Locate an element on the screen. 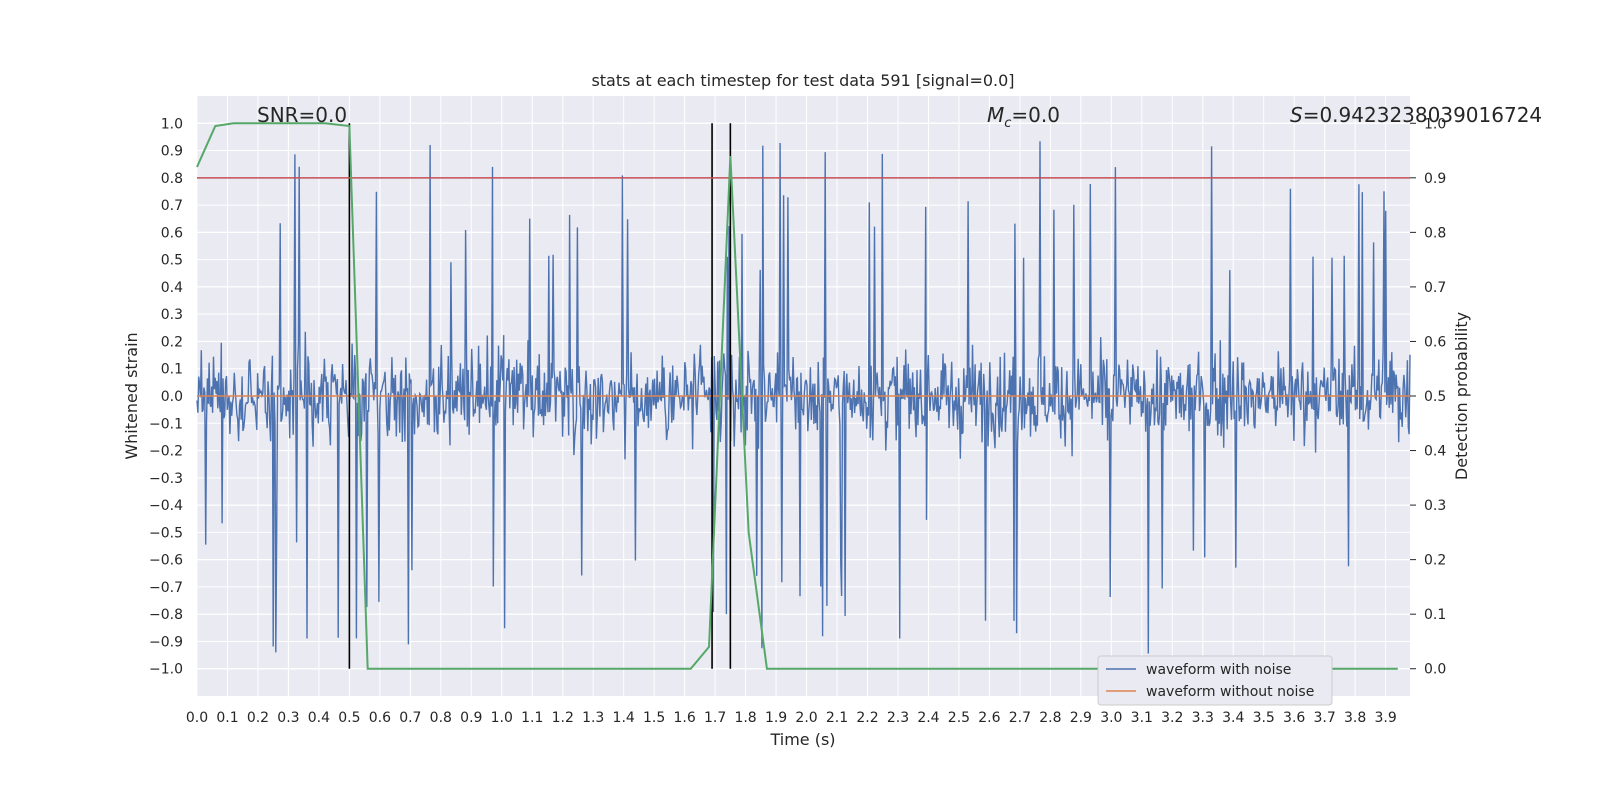 The width and height of the screenshot is (1600, 800). x-tick-label: 3.2 is located at coordinates (1172, 718).